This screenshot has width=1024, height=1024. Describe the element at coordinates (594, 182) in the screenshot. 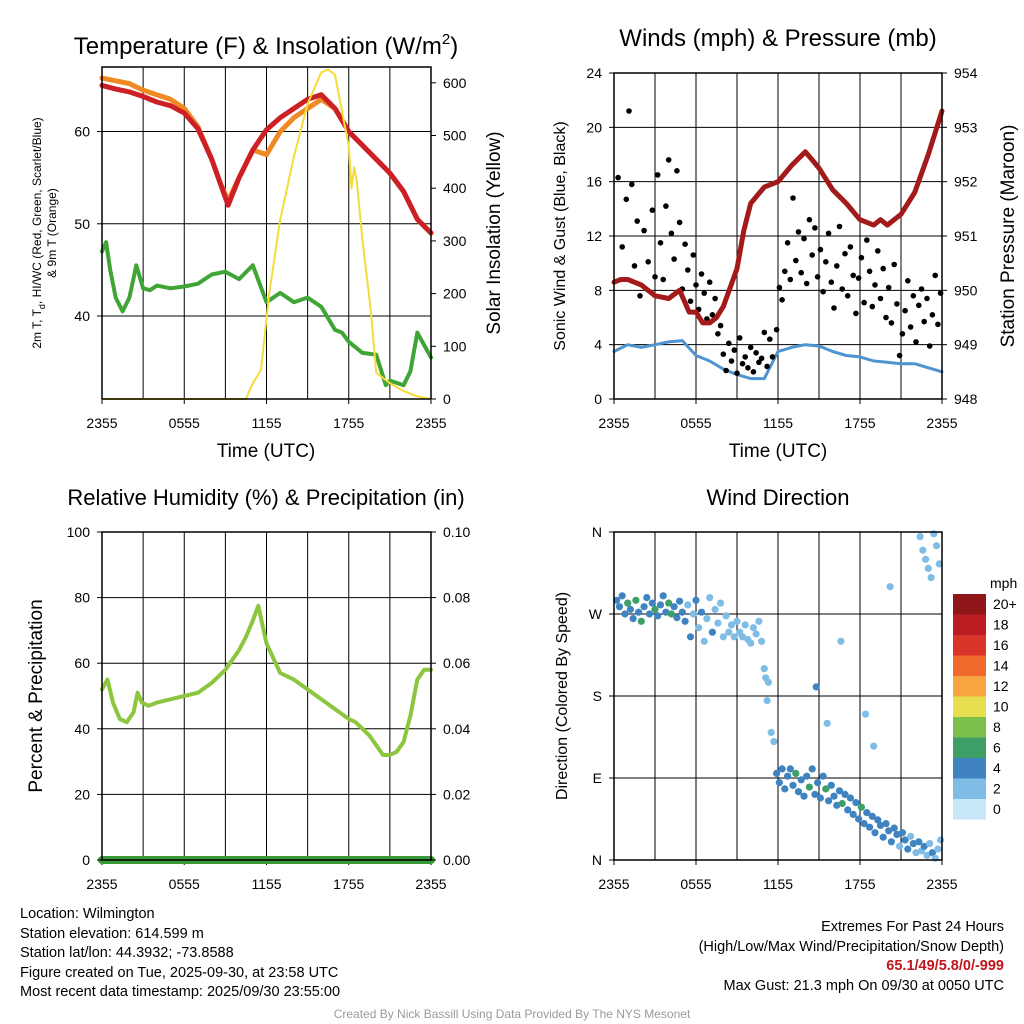

I see `y-tick-label: 16` at that location.